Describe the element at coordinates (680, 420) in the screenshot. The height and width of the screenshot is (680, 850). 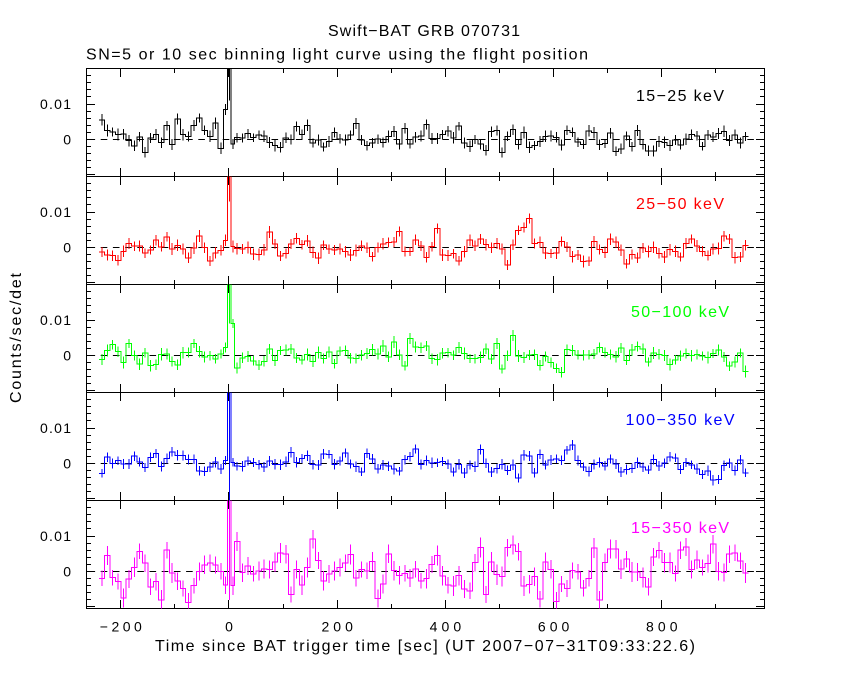
I see `svg-text: 100−350 keV` at that location.